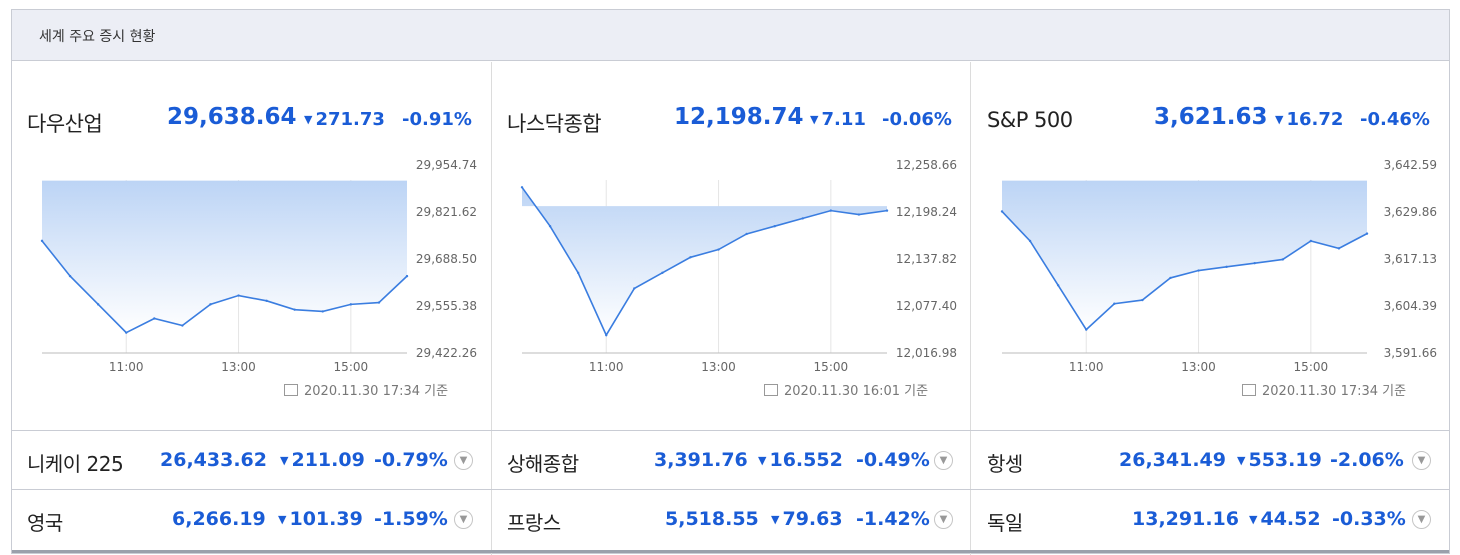 This screenshot has height=555, width=1460. I want to click on index-value: 6,266.19, so click(219, 519).